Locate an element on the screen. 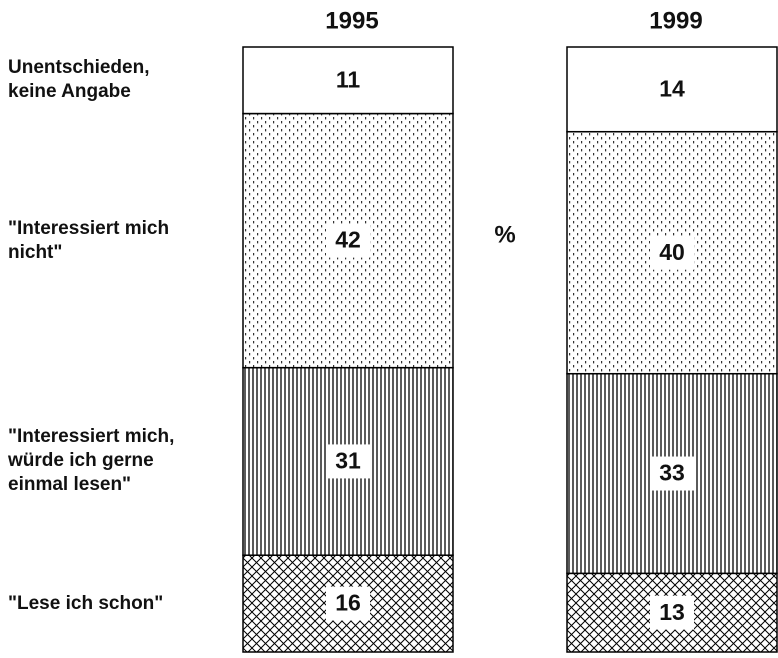 This screenshot has width=778, height=658. unit-label: % is located at coordinates (504, 234).